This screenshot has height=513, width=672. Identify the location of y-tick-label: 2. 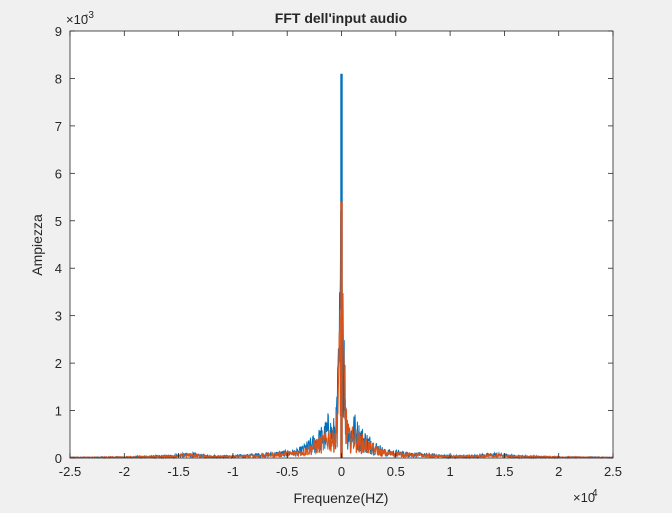
(58, 363).